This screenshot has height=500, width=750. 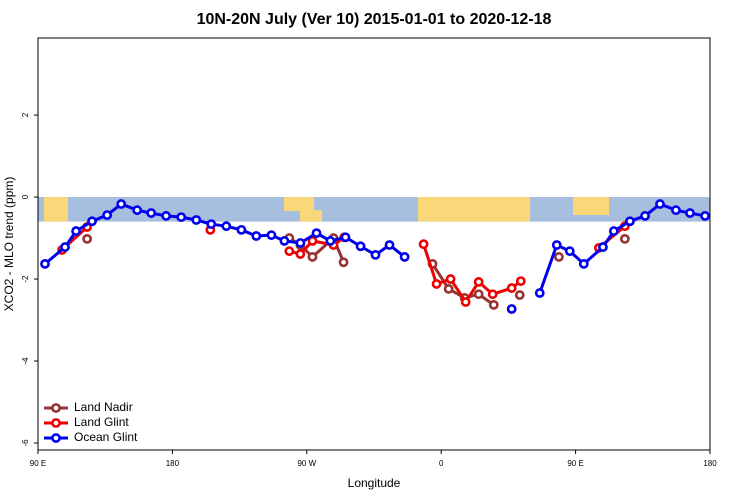 I want to click on legend-label: Land Glint, so click(x=101, y=422).